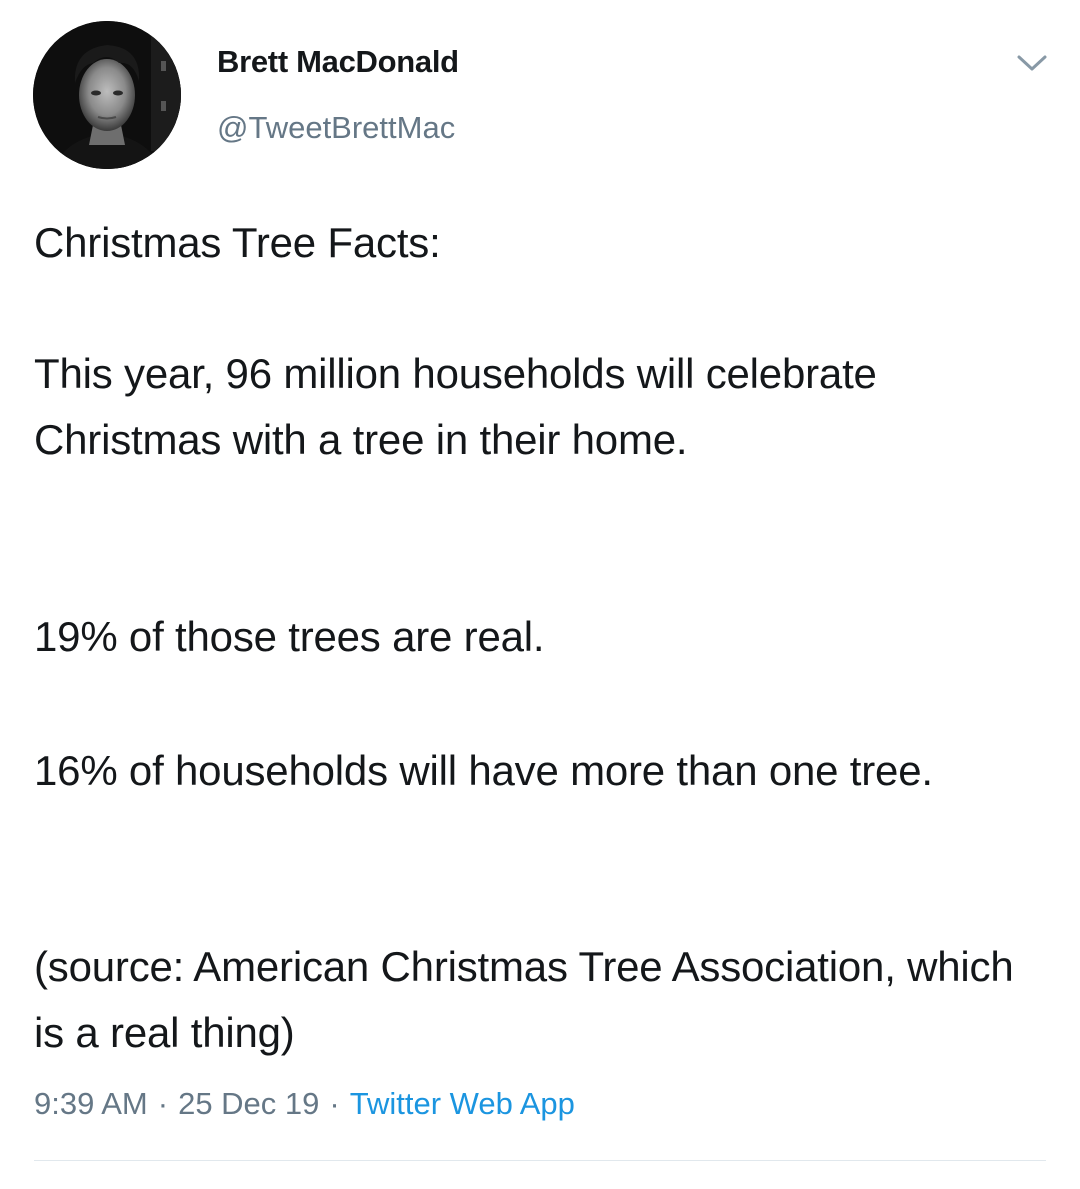 The image size is (1080, 1189). What do you see at coordinates (1032, 63) in the screenshot?
I see `chevron-down-icon` at bounding box center [1032, 63].